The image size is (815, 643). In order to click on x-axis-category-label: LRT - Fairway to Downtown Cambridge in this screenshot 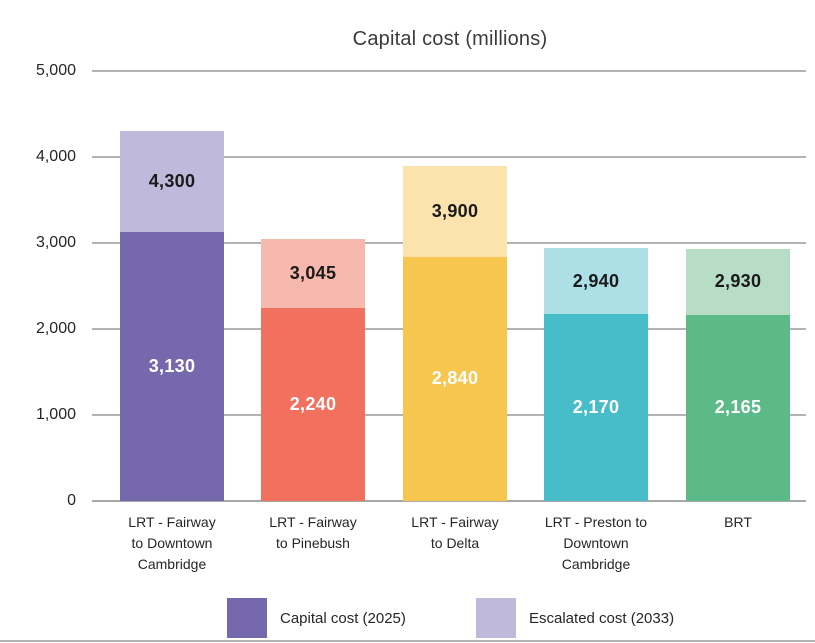, I will do `click(172, 543)`.